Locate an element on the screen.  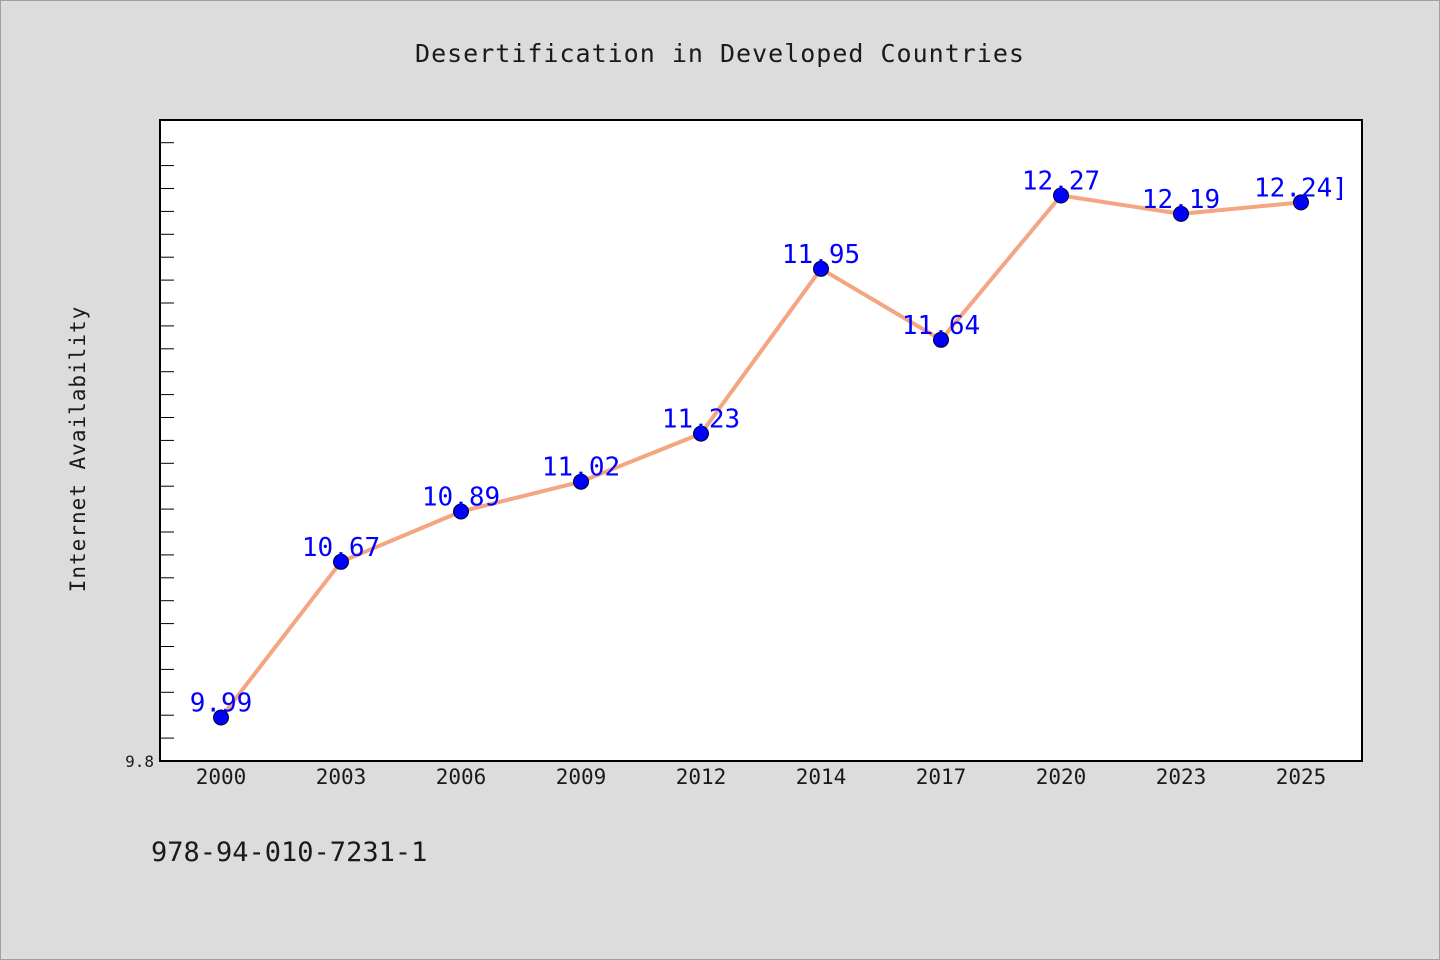
x-axis-tick-labels: 2000 2003 2006 2009 2012 2014 2017 2020 2023 2025 is located at coordinates (761, 777).